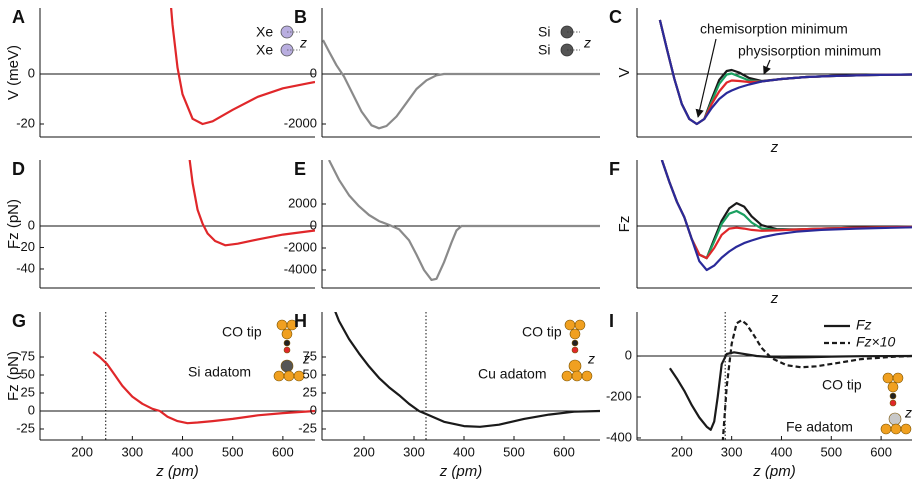 This screenshot has height=482, width=915. Describe the element at coordinates (18, 17) in the screenshot. I see `panel-letter: A` at that location.